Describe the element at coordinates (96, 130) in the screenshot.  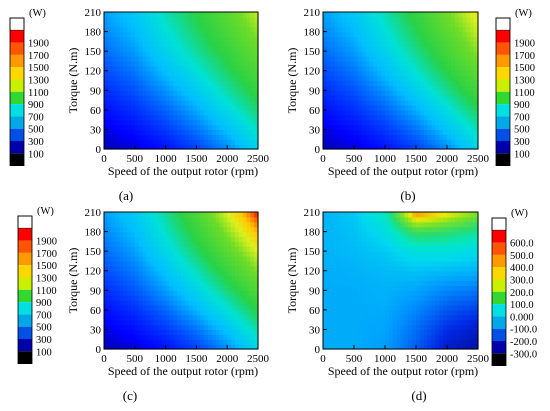
I see `y-tick-label: 30` at that location.